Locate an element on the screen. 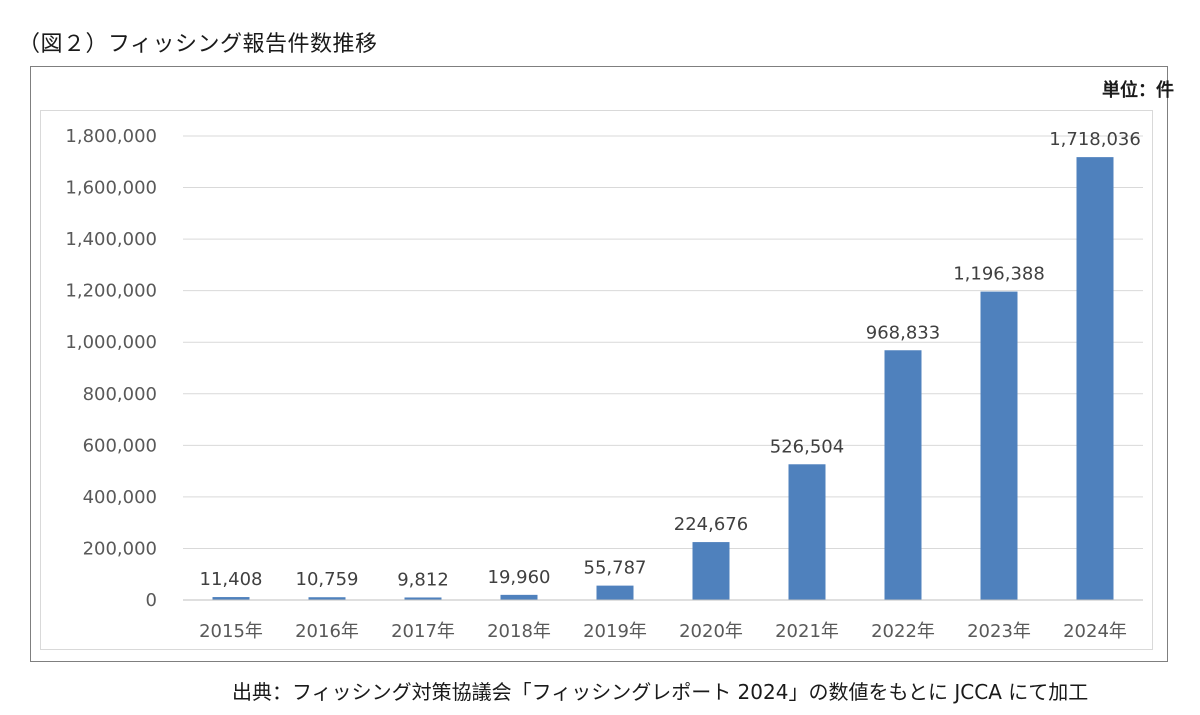 This screenshot has height=715, width=1200. data-label: 10,759 is located at coordinates (327, 579).